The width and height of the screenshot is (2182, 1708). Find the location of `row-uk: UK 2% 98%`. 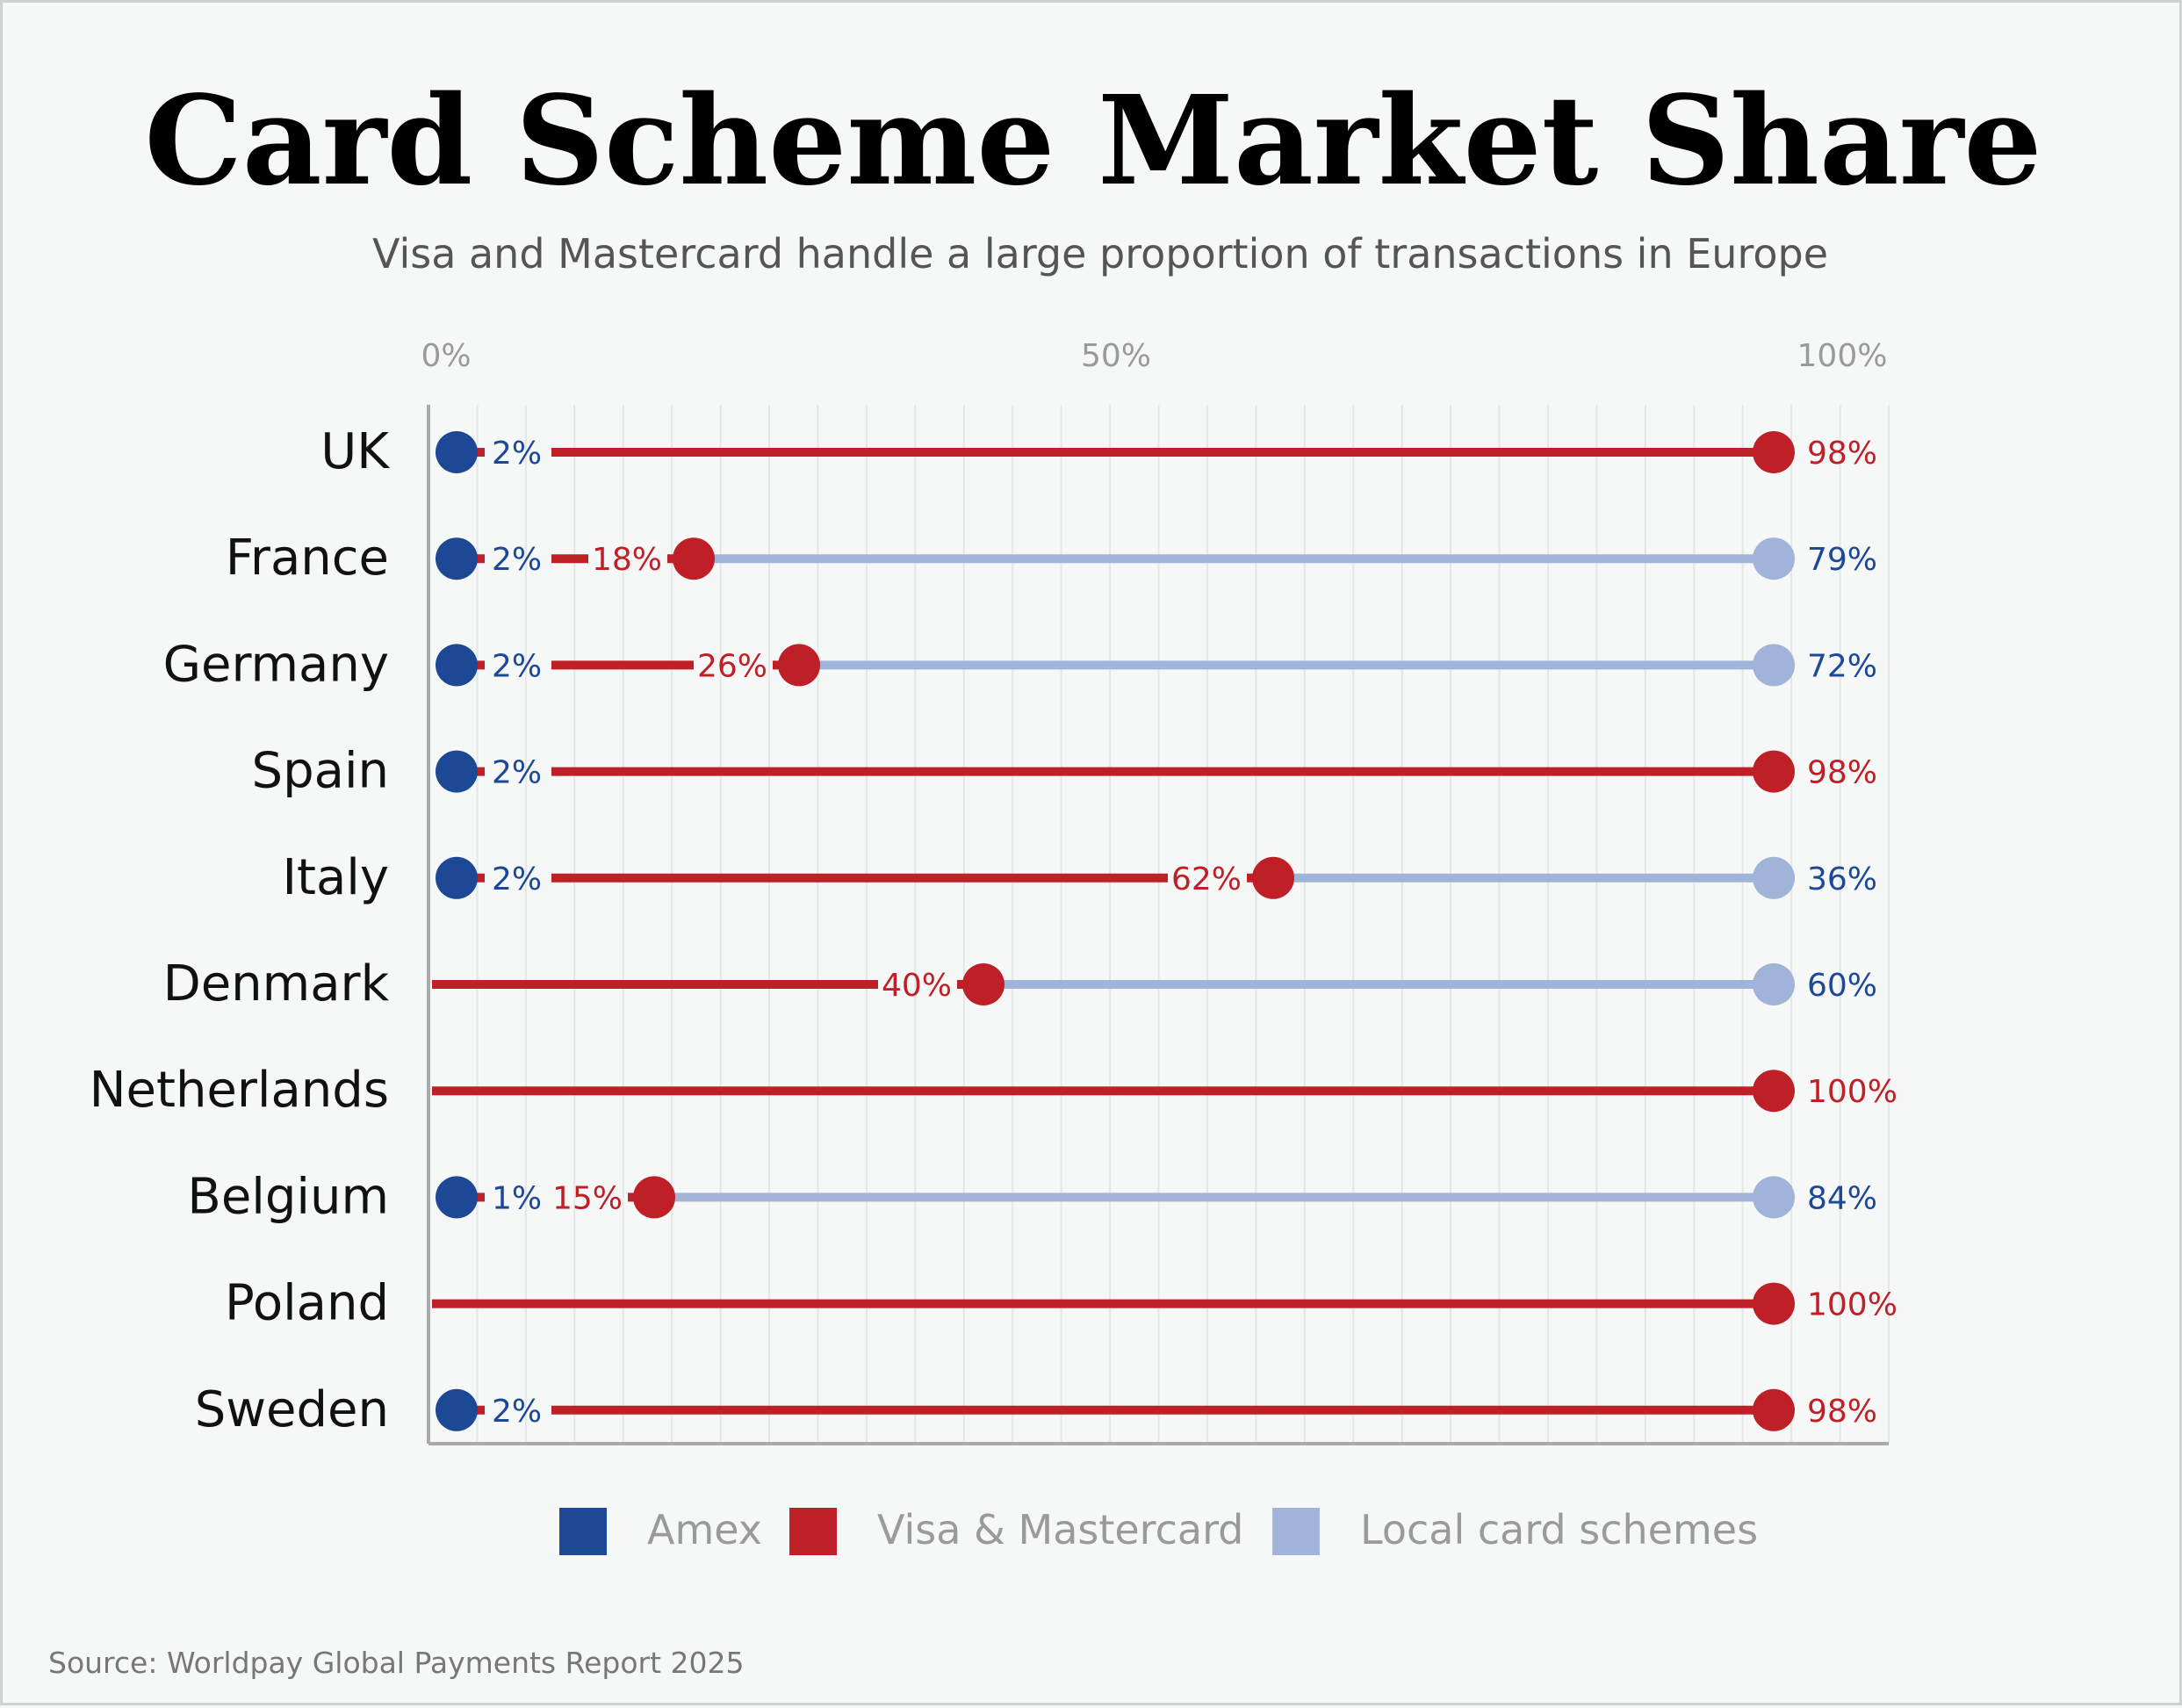

row-uk: UK 2% 98% is located at coordinates (1098, 452).